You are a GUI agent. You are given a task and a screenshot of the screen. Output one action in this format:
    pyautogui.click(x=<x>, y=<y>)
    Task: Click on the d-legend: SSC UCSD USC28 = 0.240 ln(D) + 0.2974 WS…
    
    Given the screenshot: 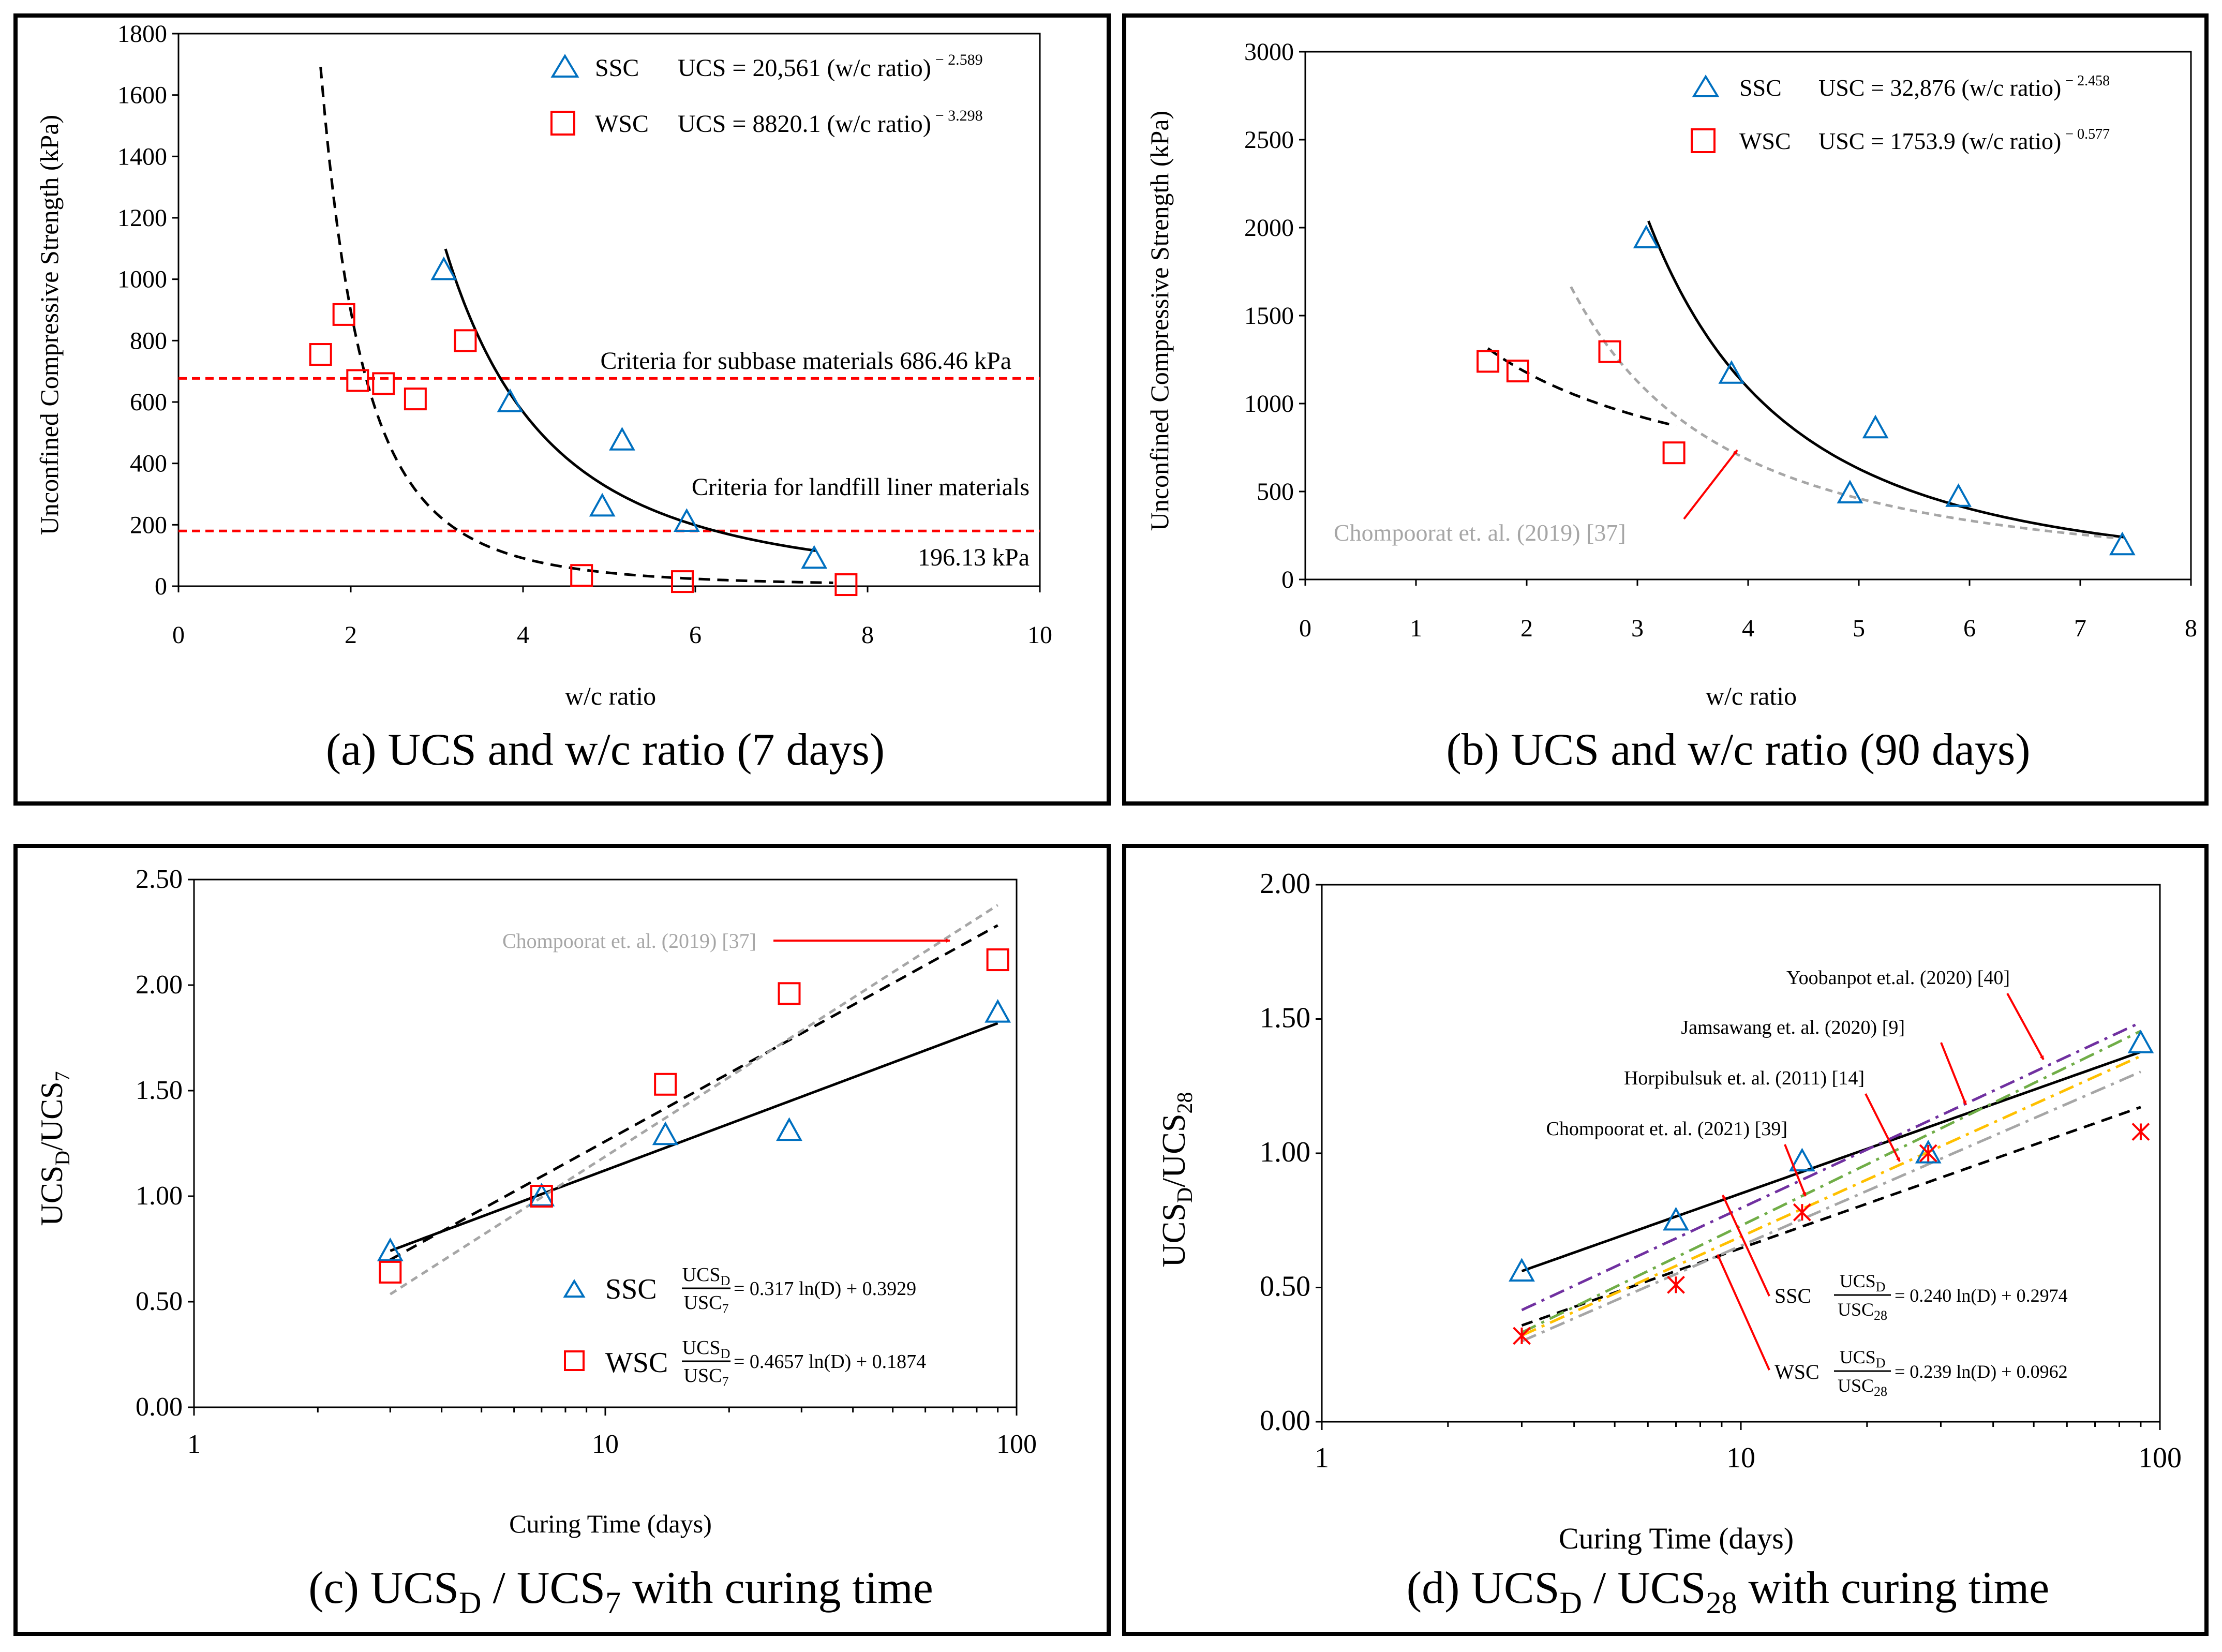 What is the action you would take?
    pyautogui.click(x=1892, y=1297)
    